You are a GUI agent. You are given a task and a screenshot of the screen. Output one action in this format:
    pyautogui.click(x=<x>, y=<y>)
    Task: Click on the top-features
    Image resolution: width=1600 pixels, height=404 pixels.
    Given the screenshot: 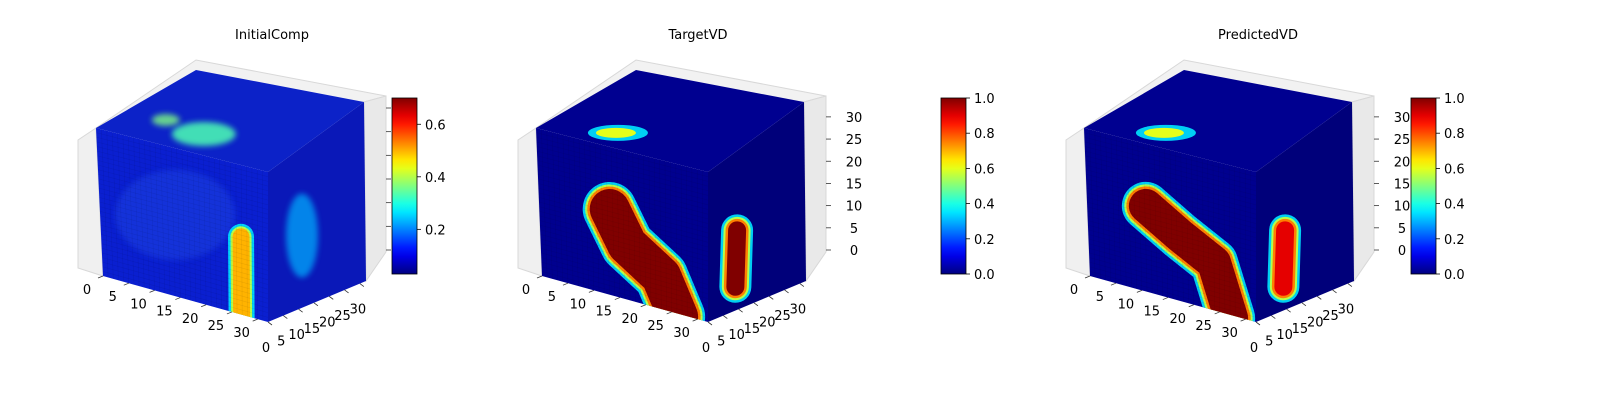 What is the action you would take?
    pyautogui.click(x=618, y=133)
    